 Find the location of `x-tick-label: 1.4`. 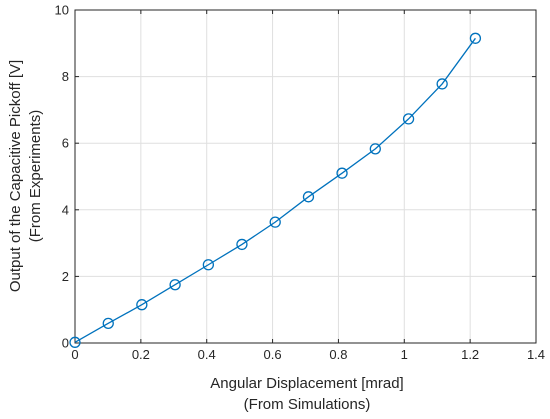

x-tick-label: 1.4 is located at coordinates (536, 354).